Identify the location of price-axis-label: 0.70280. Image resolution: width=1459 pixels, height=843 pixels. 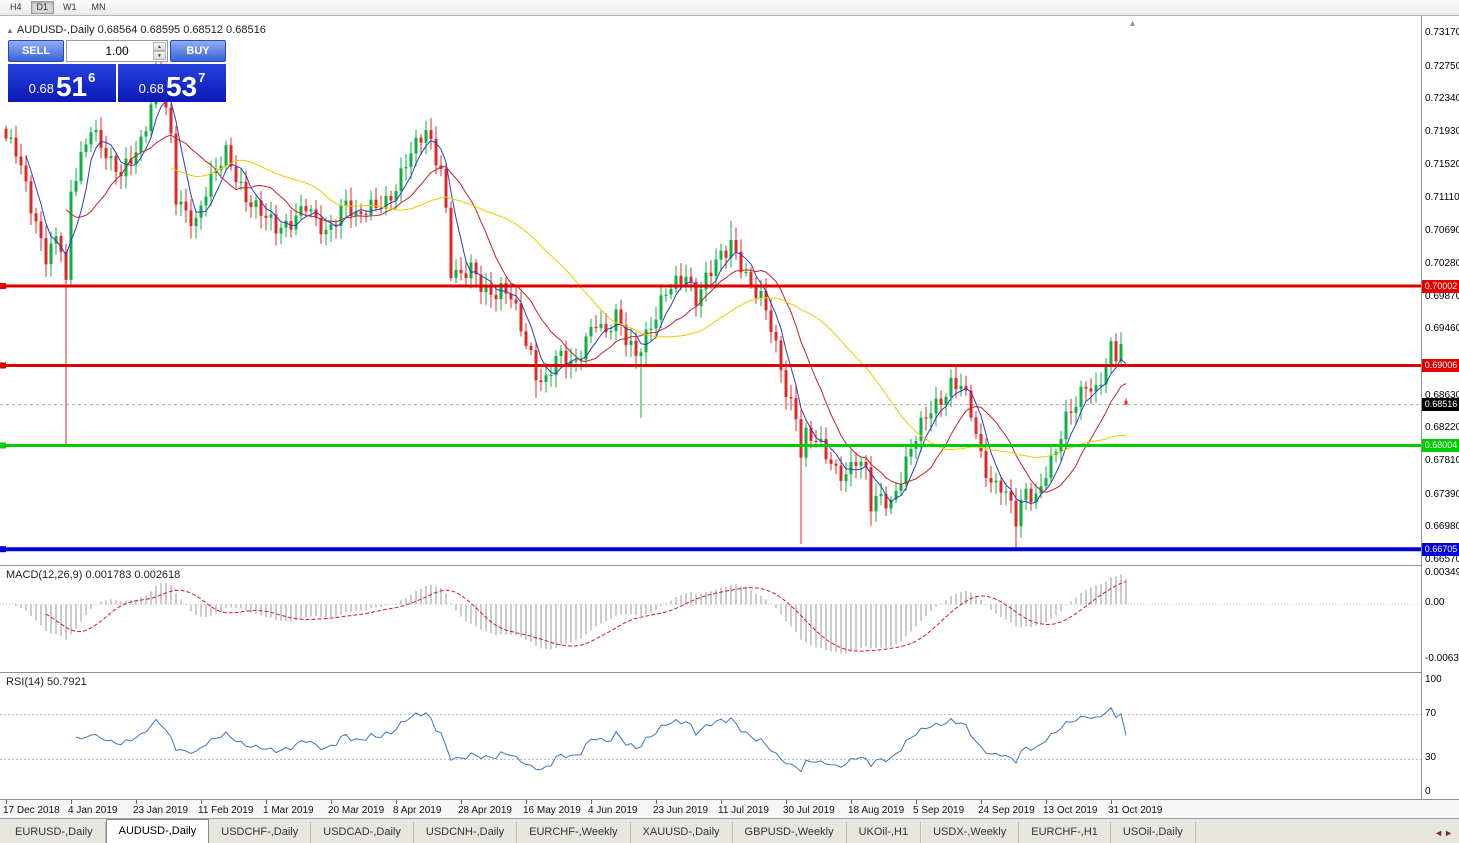
(1442, 263).